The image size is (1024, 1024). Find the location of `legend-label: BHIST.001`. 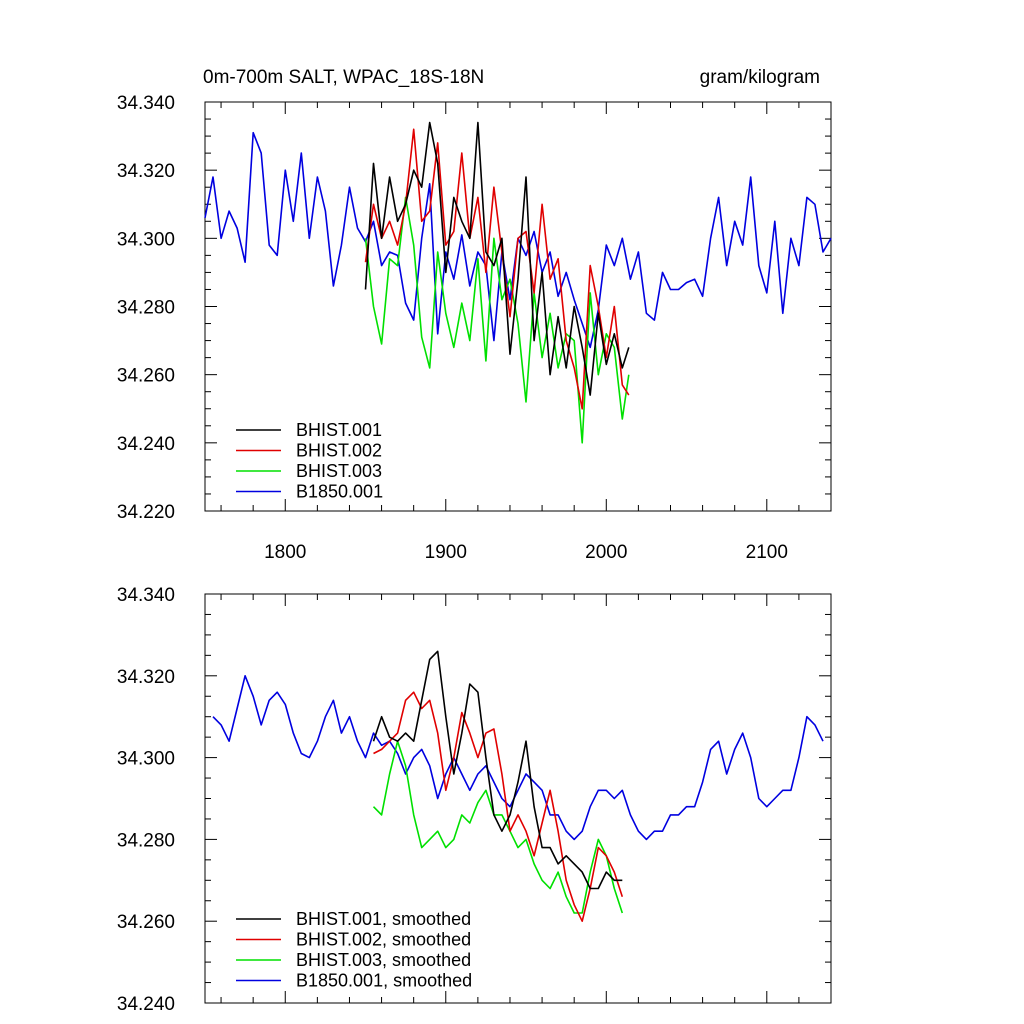

legend-label: BHIST.001 is located at coordinates (339, 430).